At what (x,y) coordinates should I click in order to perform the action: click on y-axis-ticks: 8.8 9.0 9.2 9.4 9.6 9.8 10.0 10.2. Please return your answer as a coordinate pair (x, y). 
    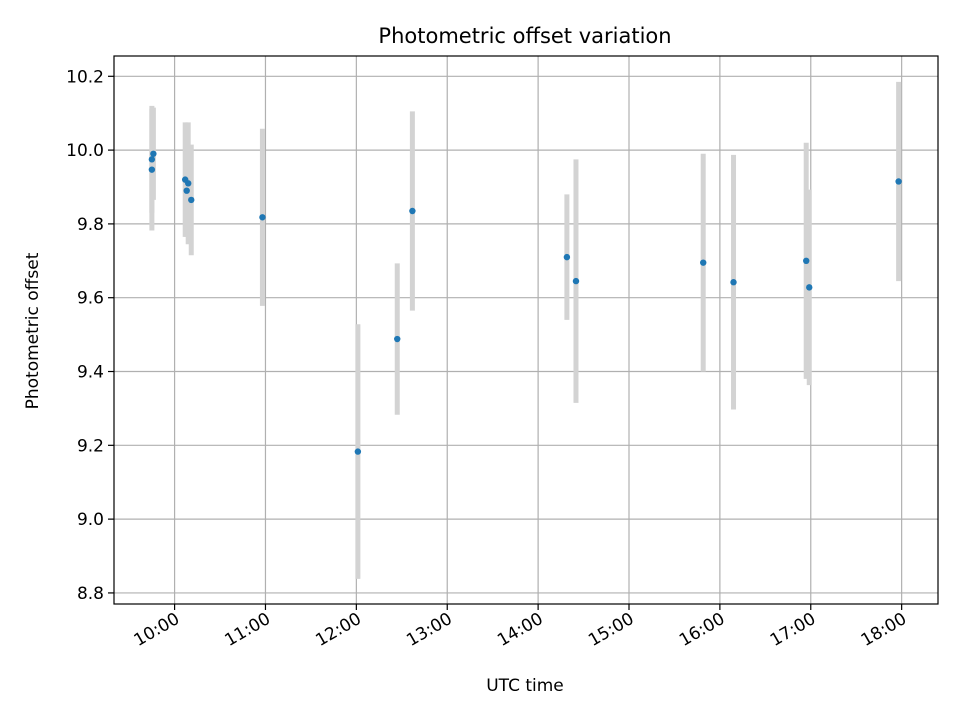
    Looking at the image, I should click on (90, 335).